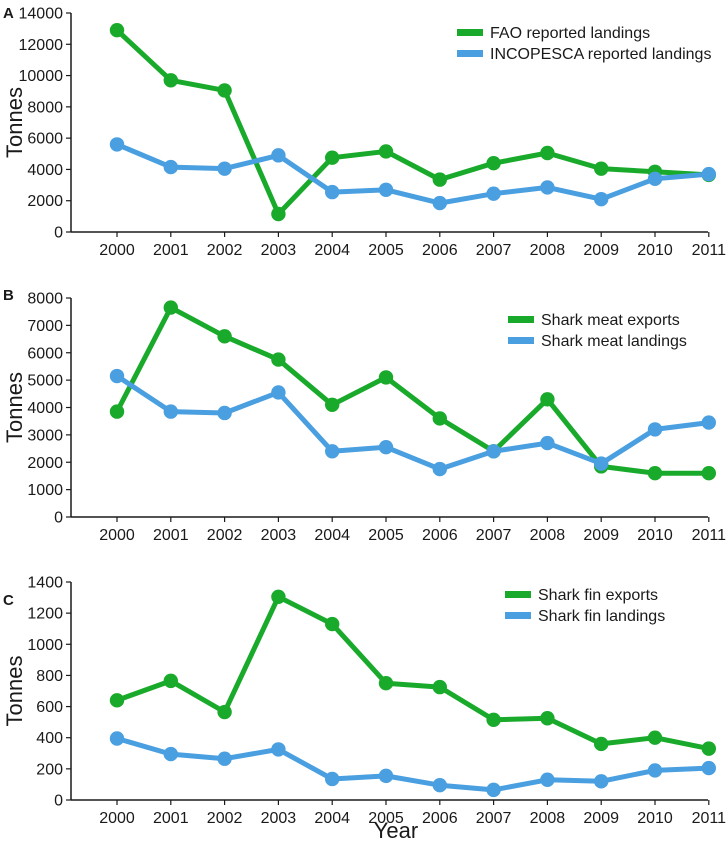 Image resolution: width=726 pixels, height=843 pixels. What do you see at coordinates (45, 381) in the screenshot?
I see `y-tick-label: 5000` at bounding box center [45, 381].